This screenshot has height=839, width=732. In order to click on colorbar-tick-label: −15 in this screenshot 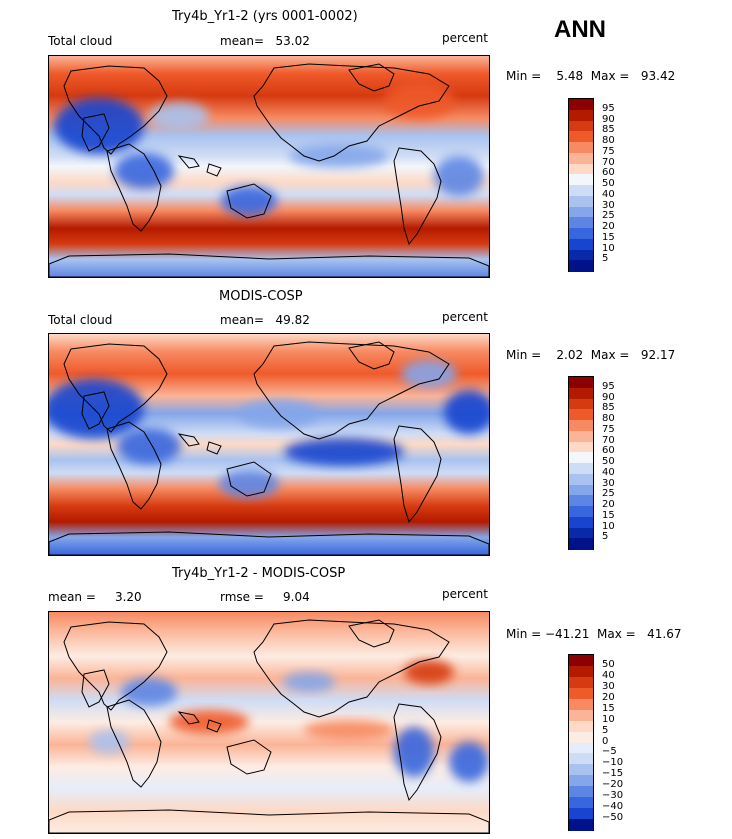, I will do `click(613, 774)`.